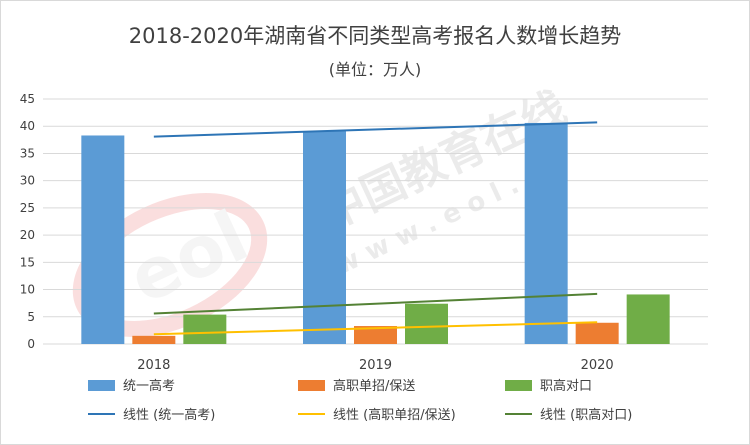 The height and width of the screenshot is (445, 750). I want to click on x-tick-label: 2019, so click(375, 365).